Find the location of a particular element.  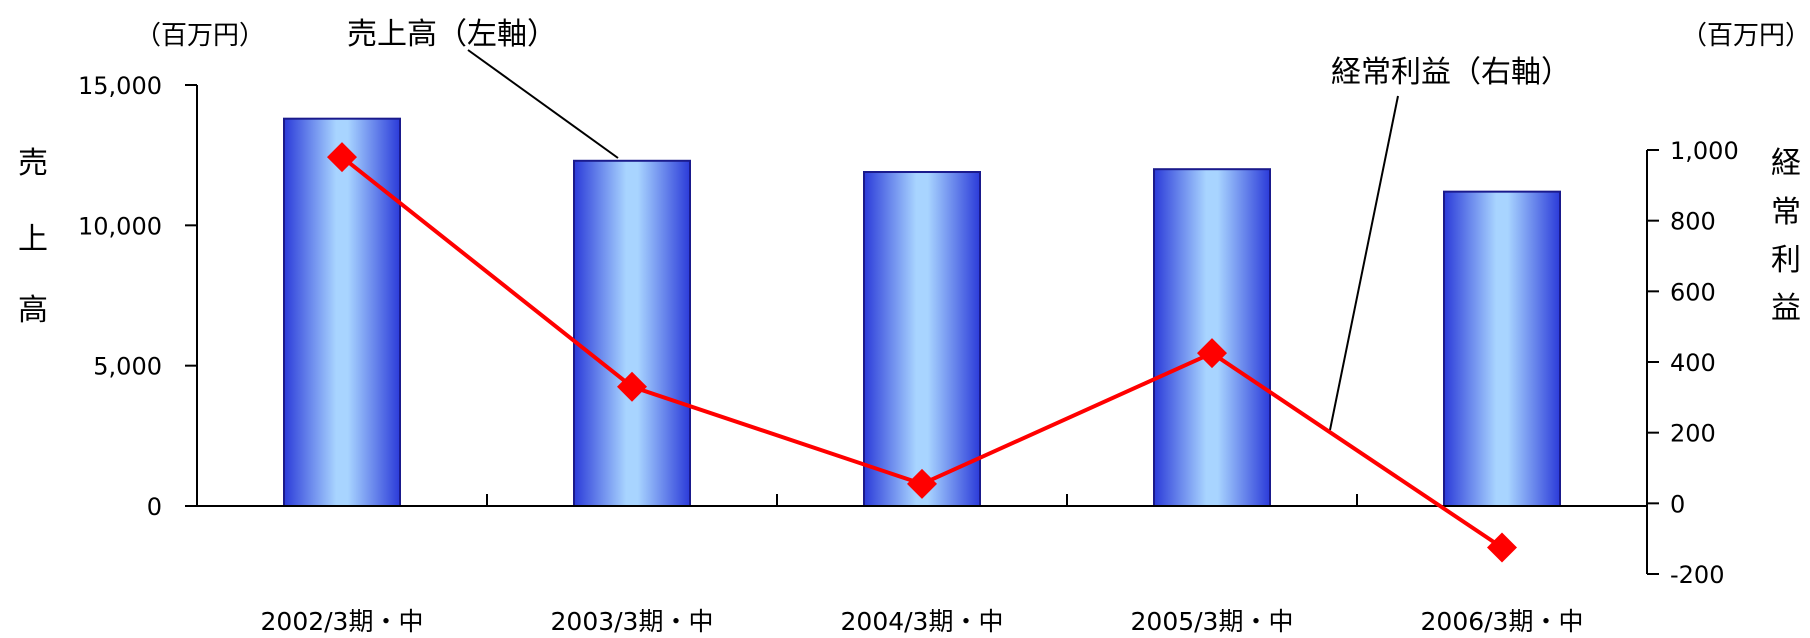

category-label: 2006/3期・中 is located at coordinates (1502, 621).